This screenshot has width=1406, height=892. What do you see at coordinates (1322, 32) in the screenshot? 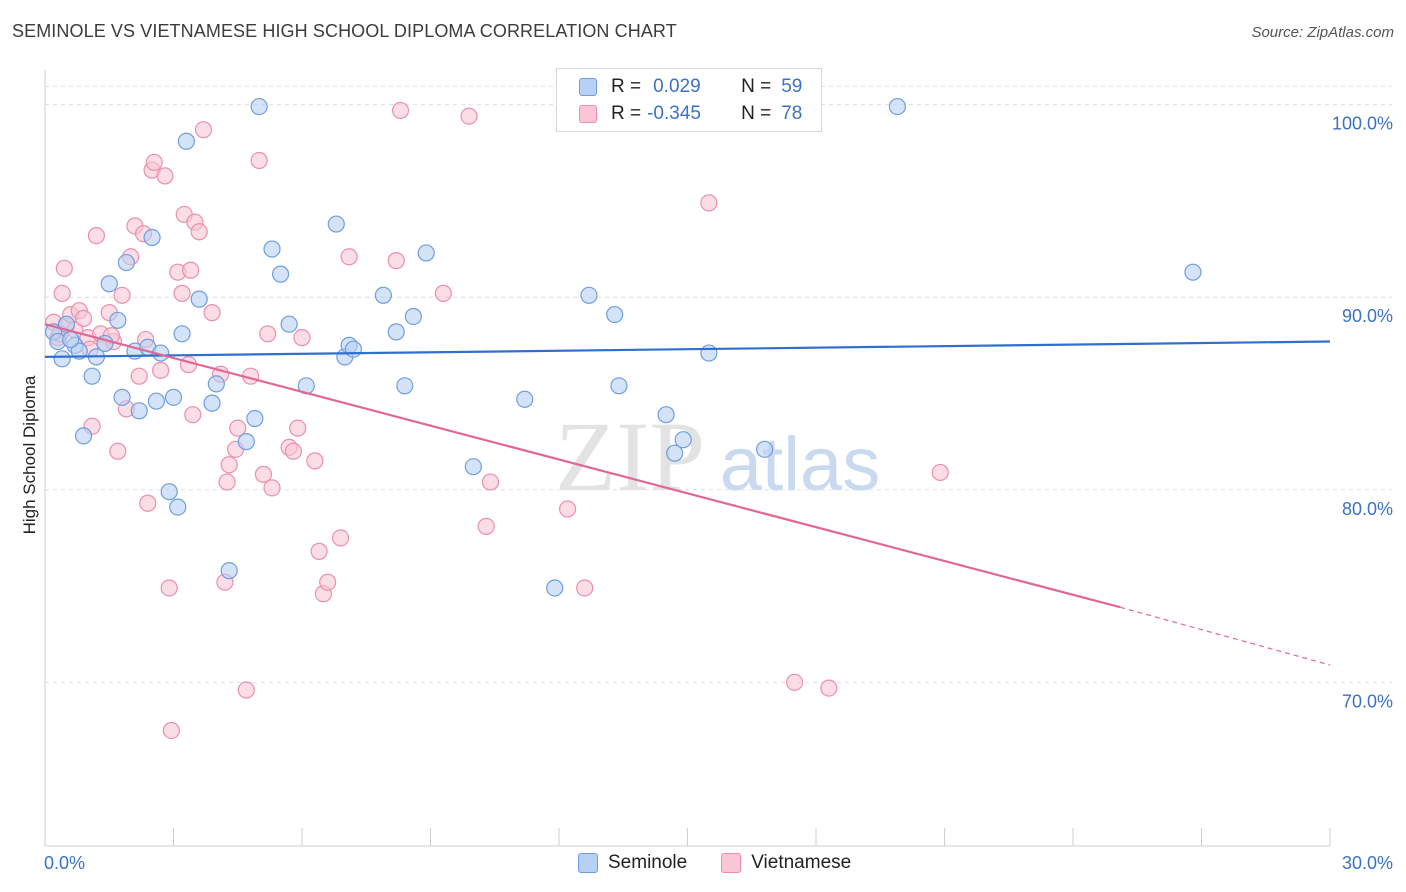
I see `source-label: Source: ZipAtlas.com` at bounding box center [1322, 32].